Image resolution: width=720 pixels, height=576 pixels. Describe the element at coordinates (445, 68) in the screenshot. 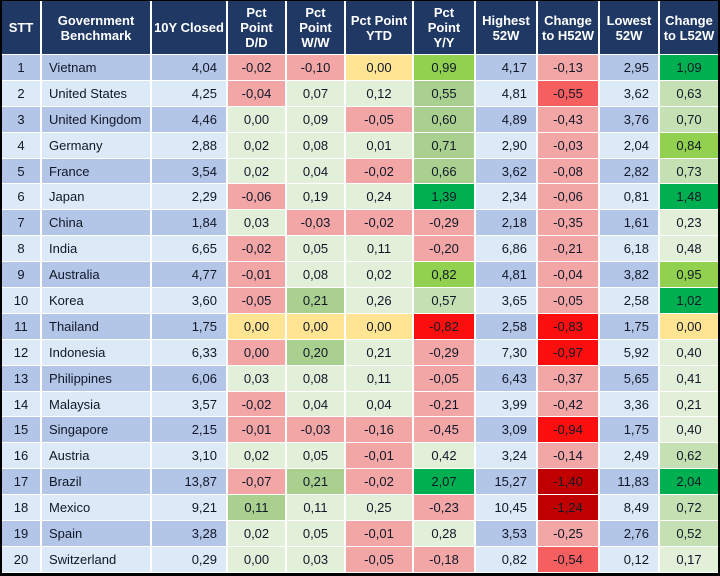

I see `cell-yy: 0,99` at that location.